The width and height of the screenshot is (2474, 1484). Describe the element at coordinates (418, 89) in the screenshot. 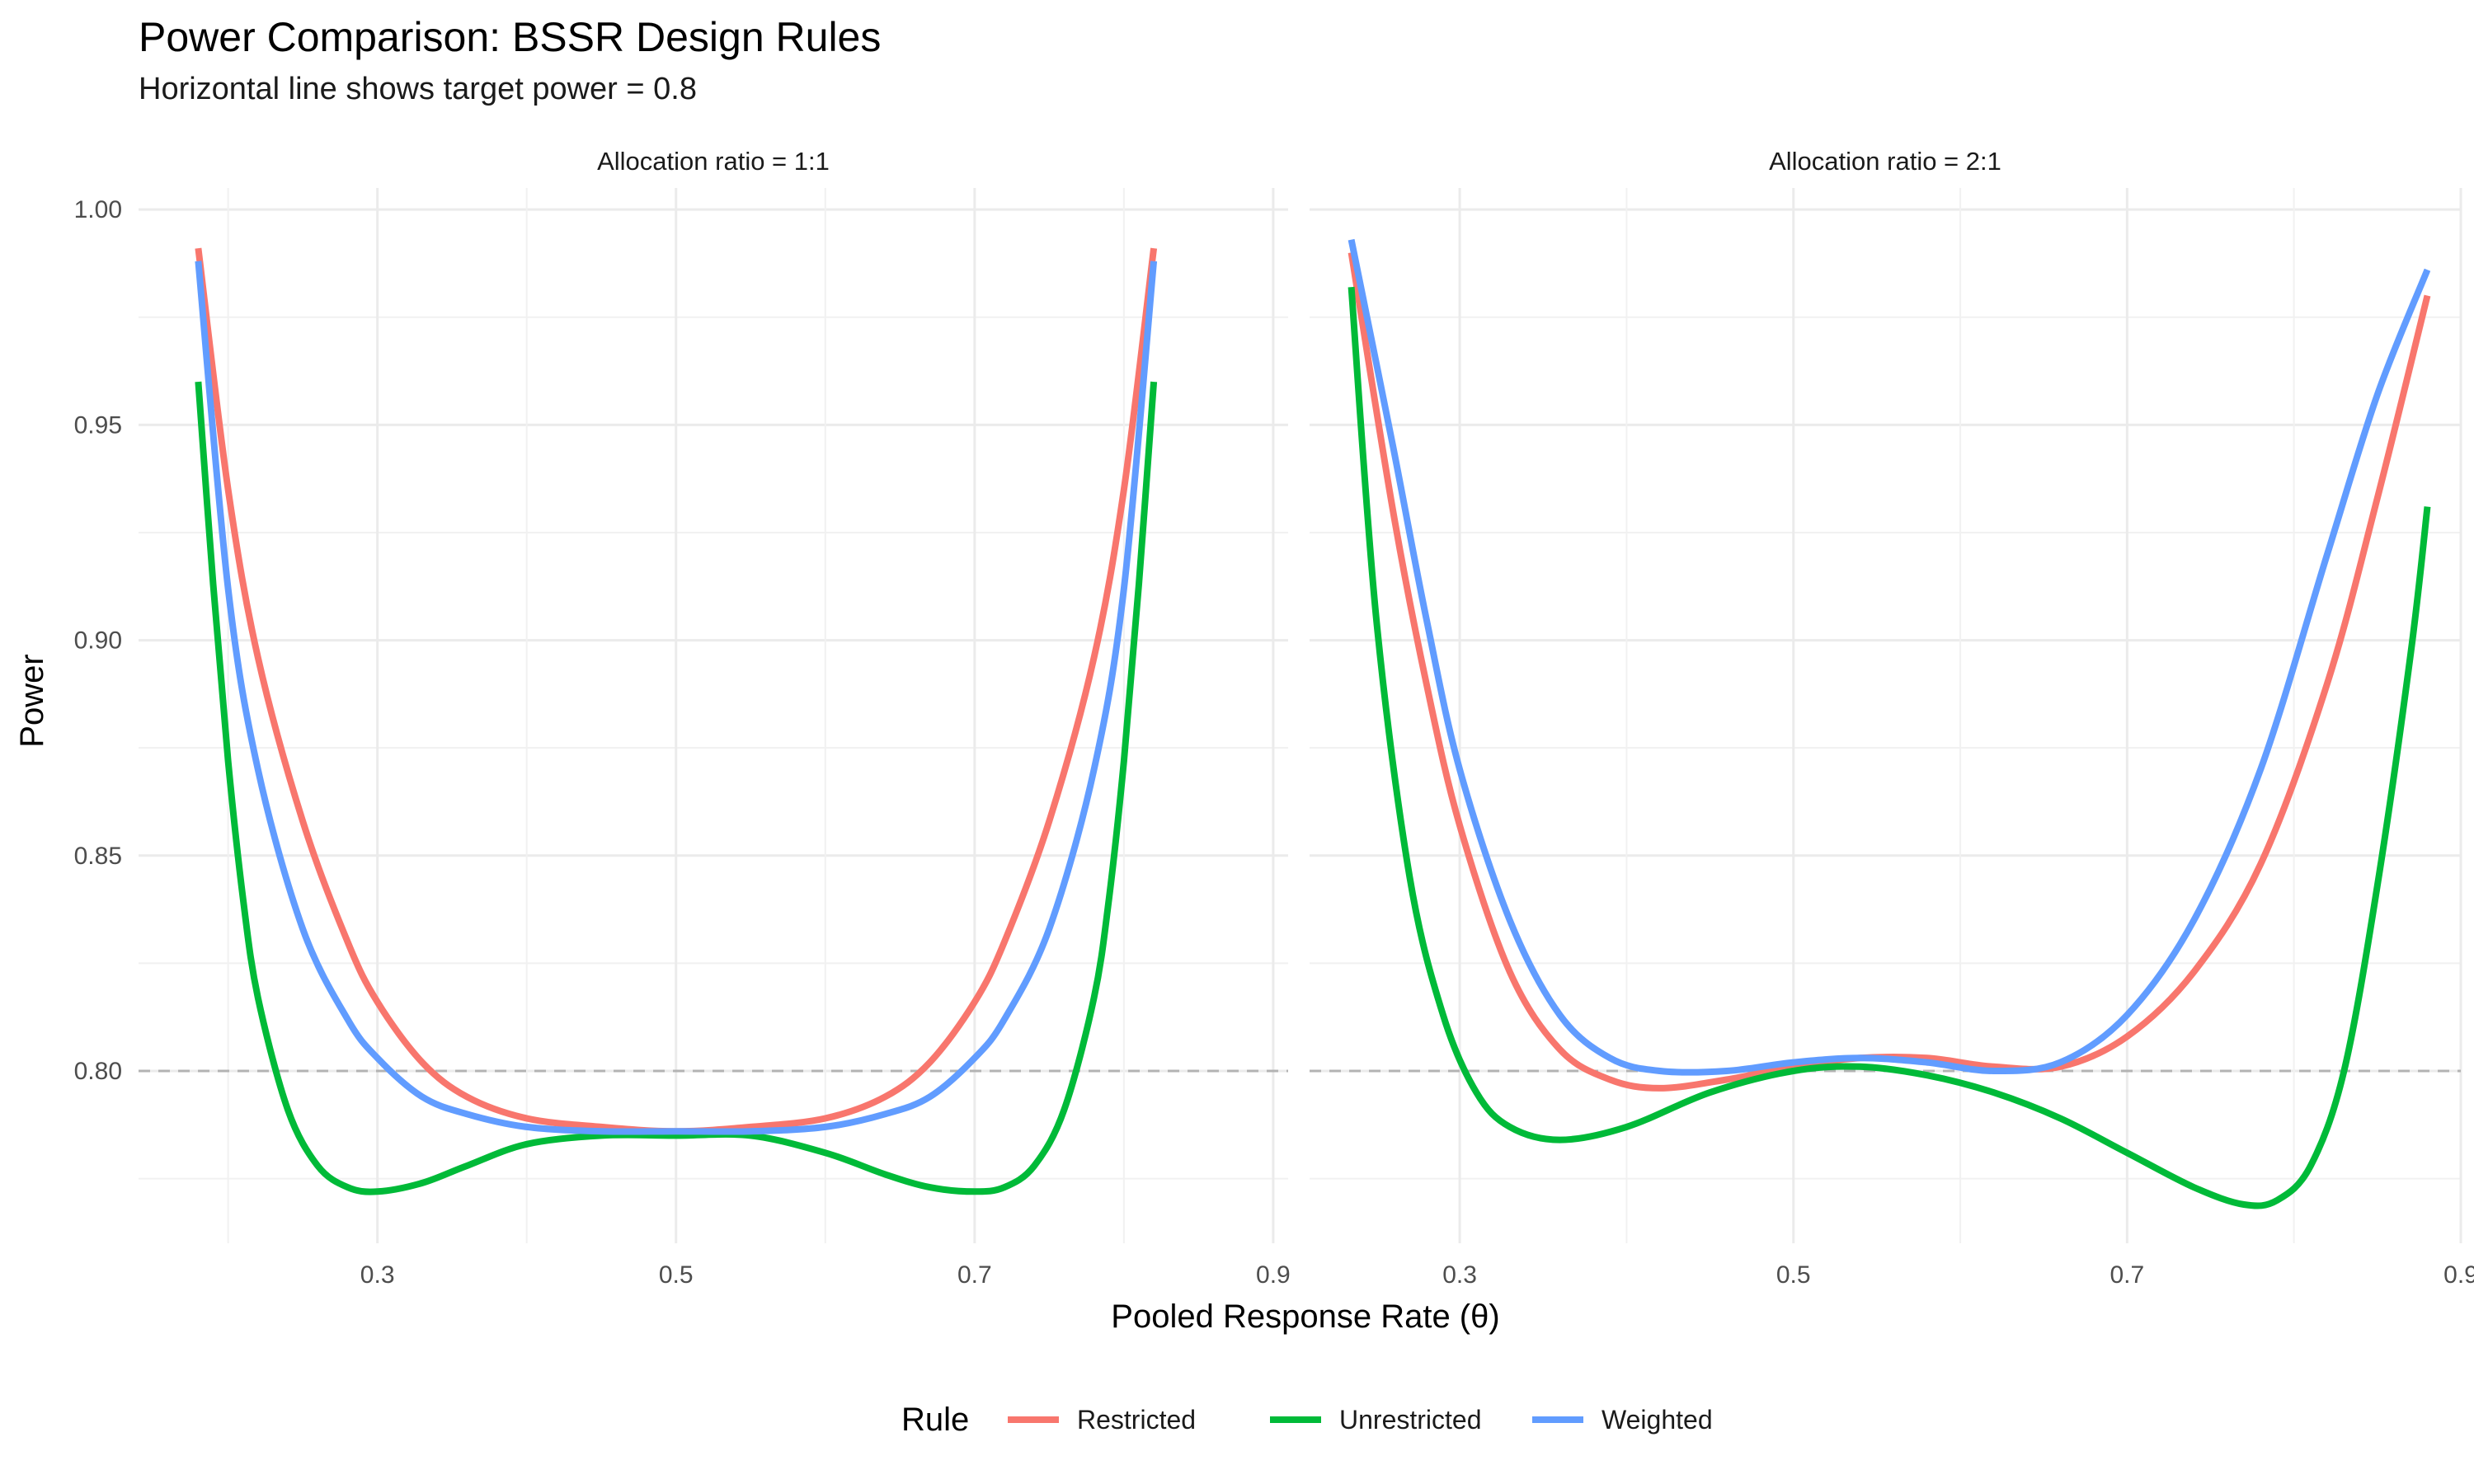

I see `chart-subtitle: Horizontal line shows target power = 0.8` at that location.